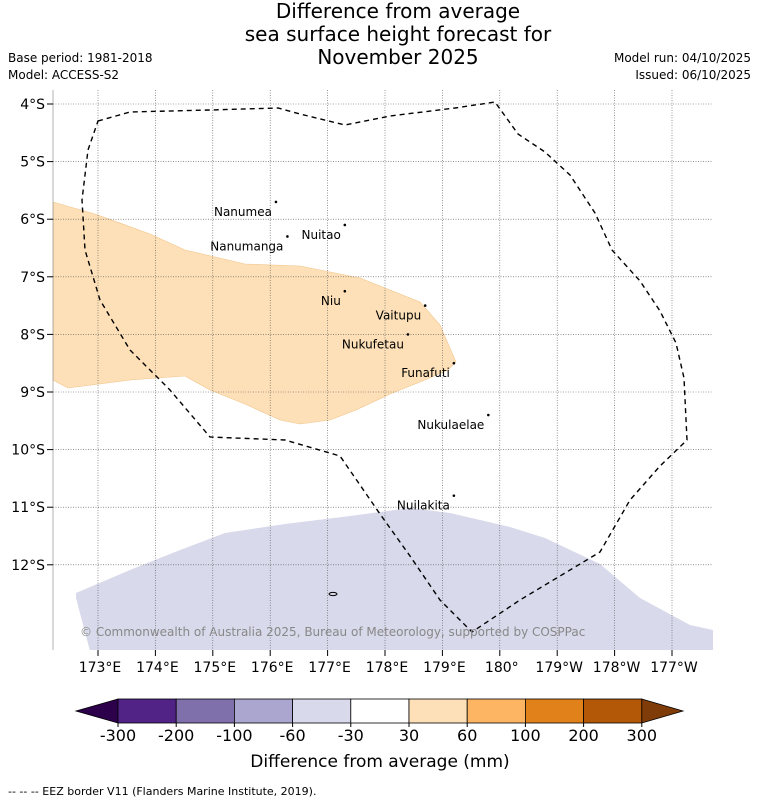 The image size is (758, 804). Describe the element at coordinates (444, 668) in the screenshot. I see `lon-tick-label: 179°E` at that location.